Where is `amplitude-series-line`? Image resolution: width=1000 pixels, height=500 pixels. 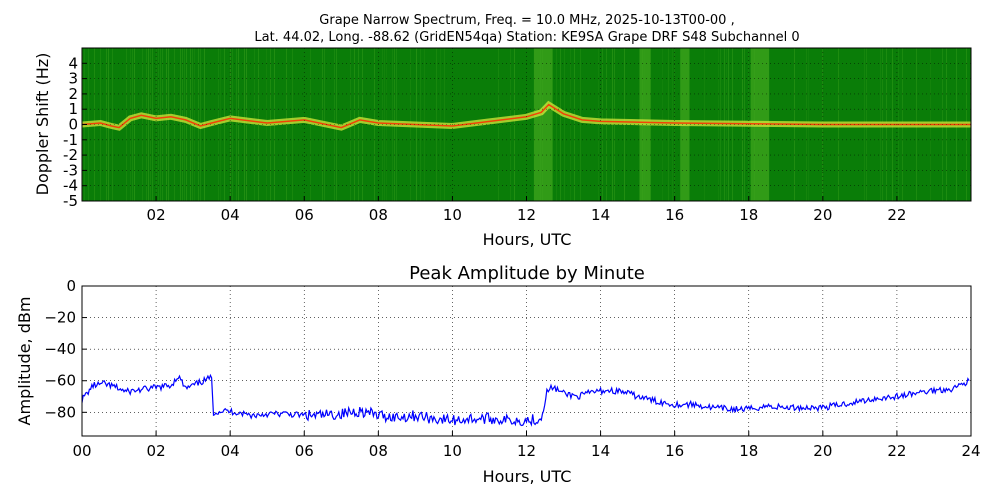
amplitude-series-line is located at coordinates (526, 400).